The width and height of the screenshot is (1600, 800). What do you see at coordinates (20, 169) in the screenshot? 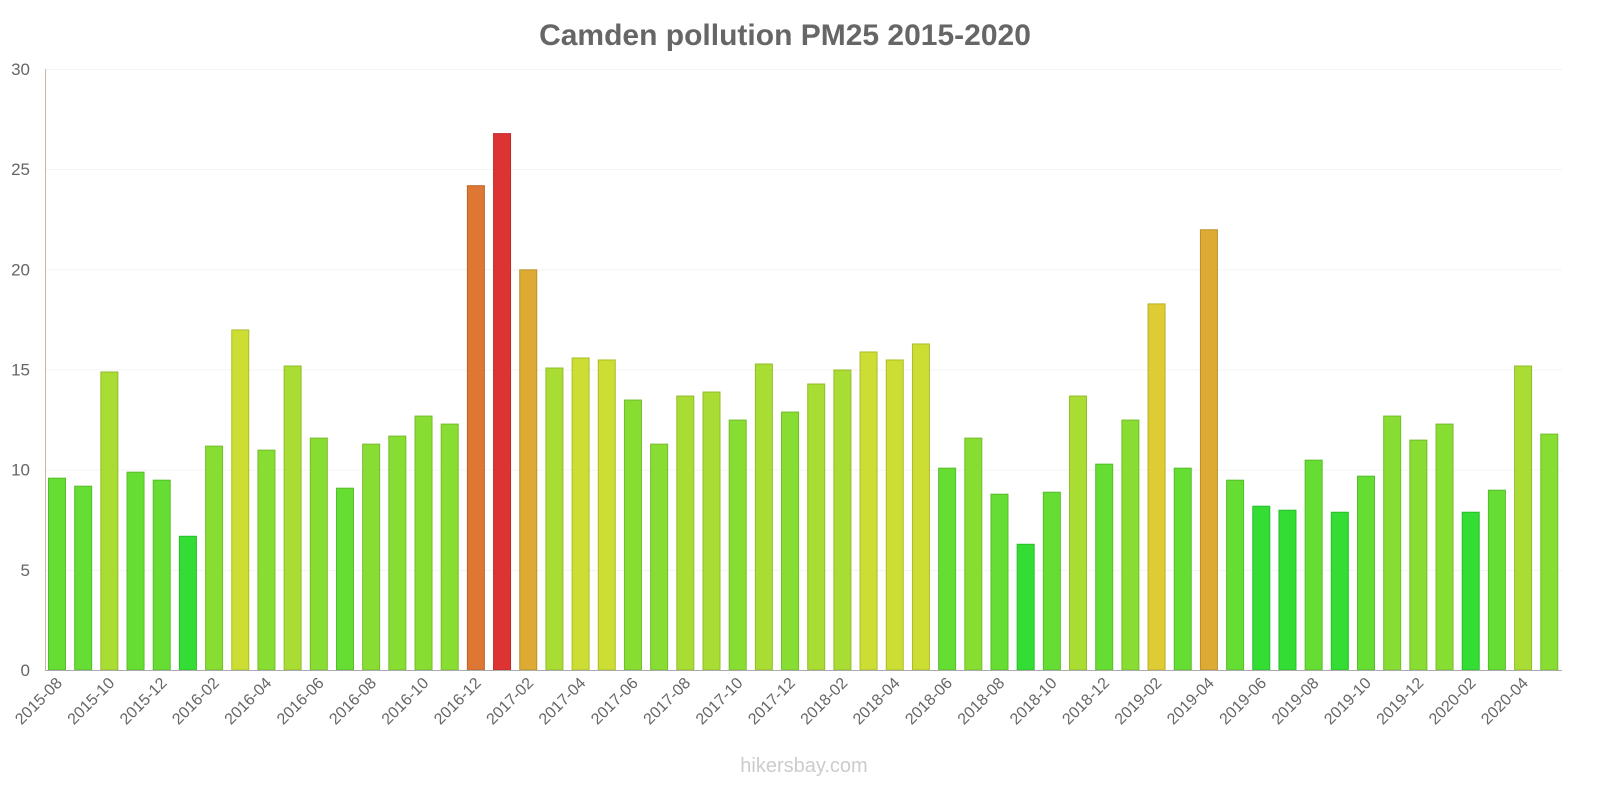
I see `y-tick-label: 25` at bounding box center [20, 169].